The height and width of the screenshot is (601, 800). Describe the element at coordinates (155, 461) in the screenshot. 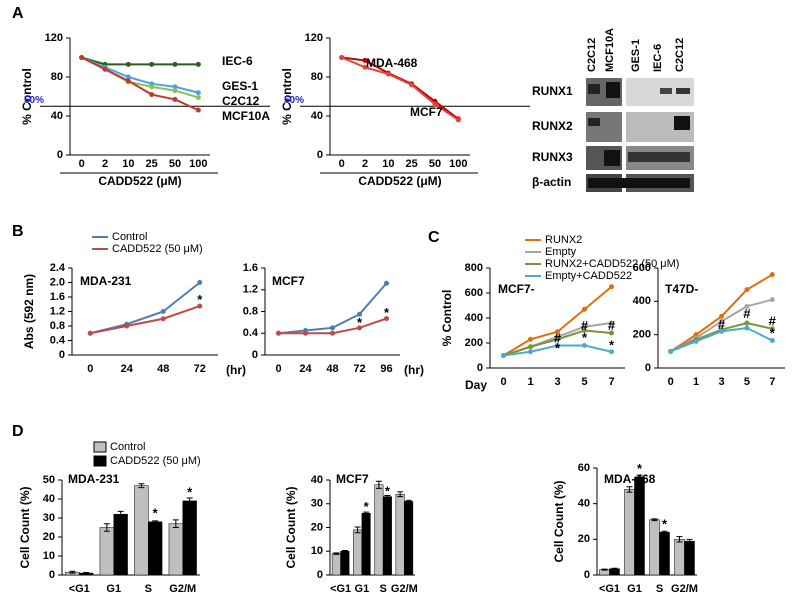

I see `legend-label: CADD522 (50 μM)` at that location.